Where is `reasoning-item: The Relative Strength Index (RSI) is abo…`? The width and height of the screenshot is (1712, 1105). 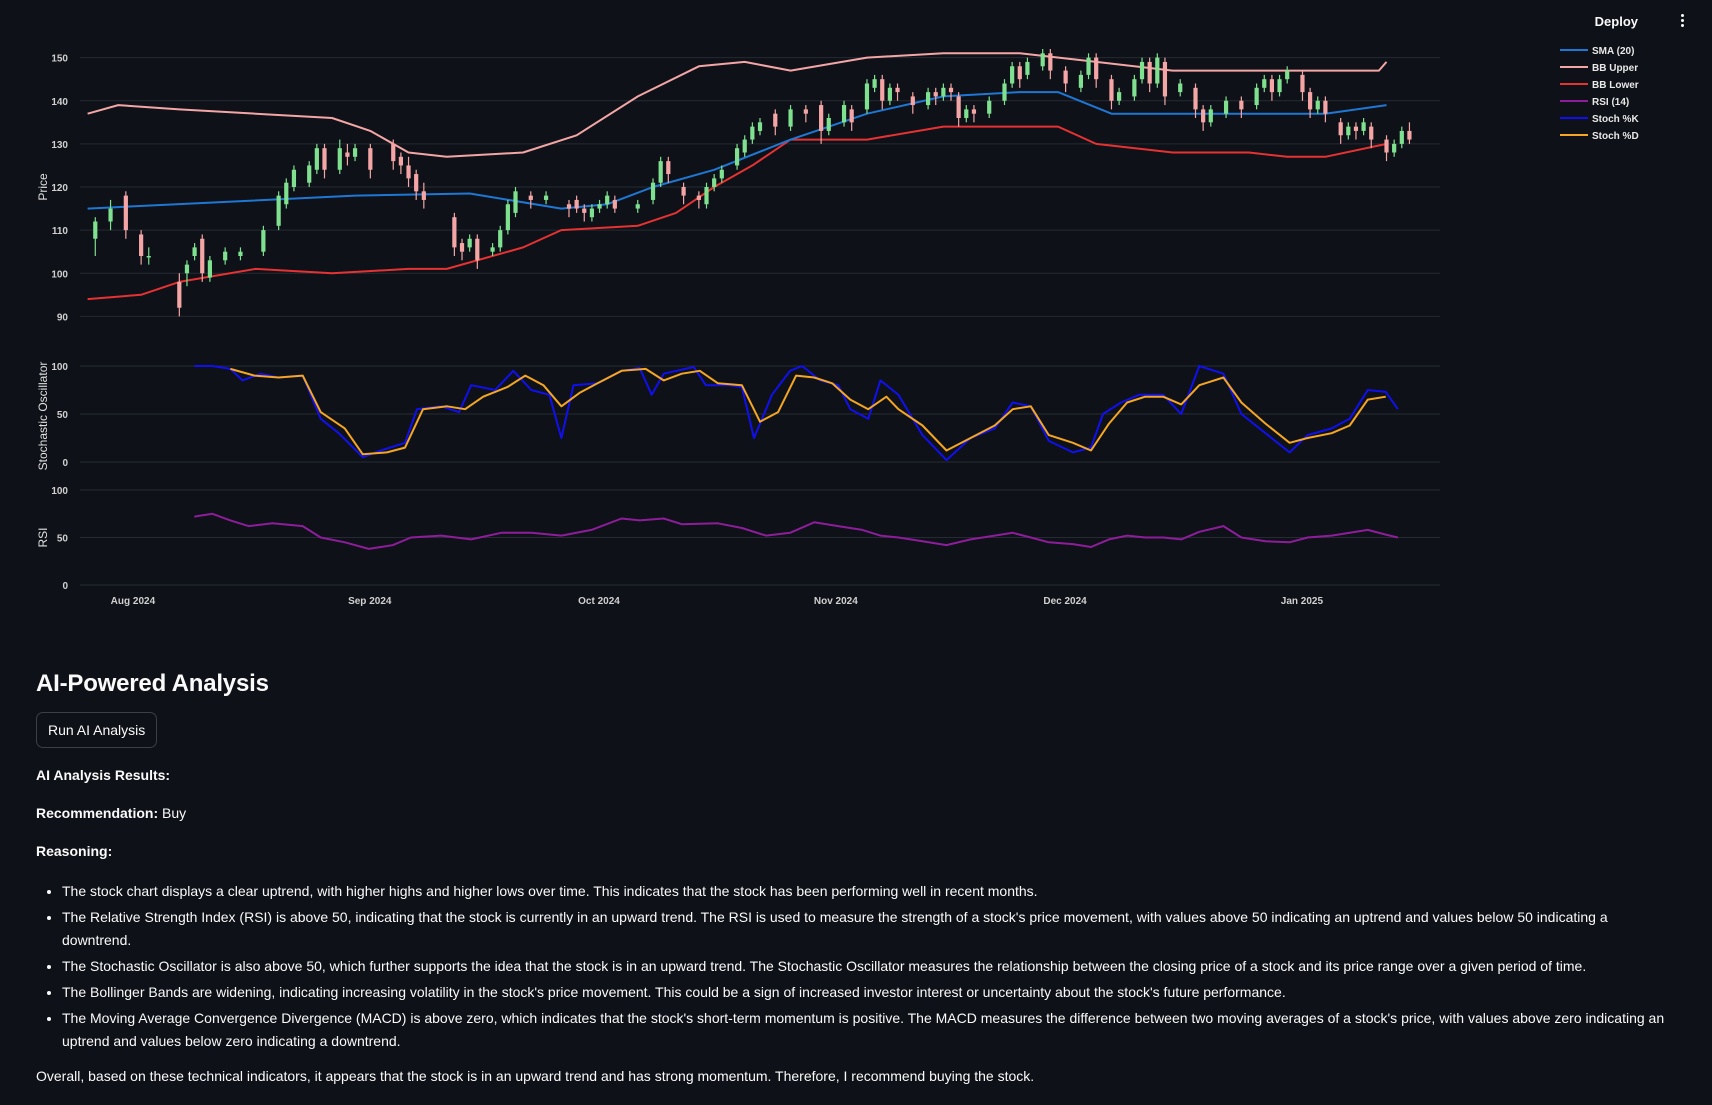
reasoning-item: The Relative Strength Index (RSI) is abo… is located at coordinates (869, 929).